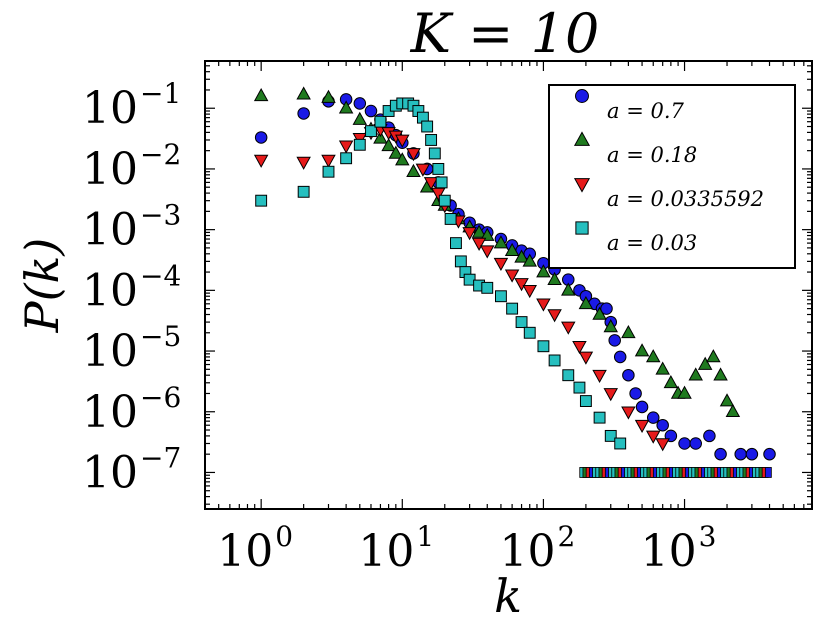 The image size is (830, 623). I want to click on legend-label: a = 0.18, so click(652, 155).